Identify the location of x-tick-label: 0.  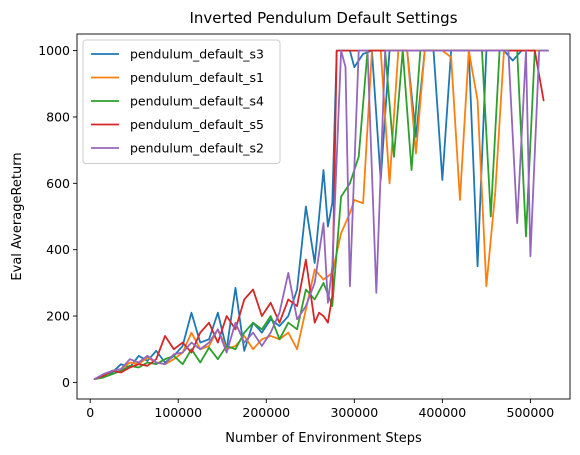
(90, 412).